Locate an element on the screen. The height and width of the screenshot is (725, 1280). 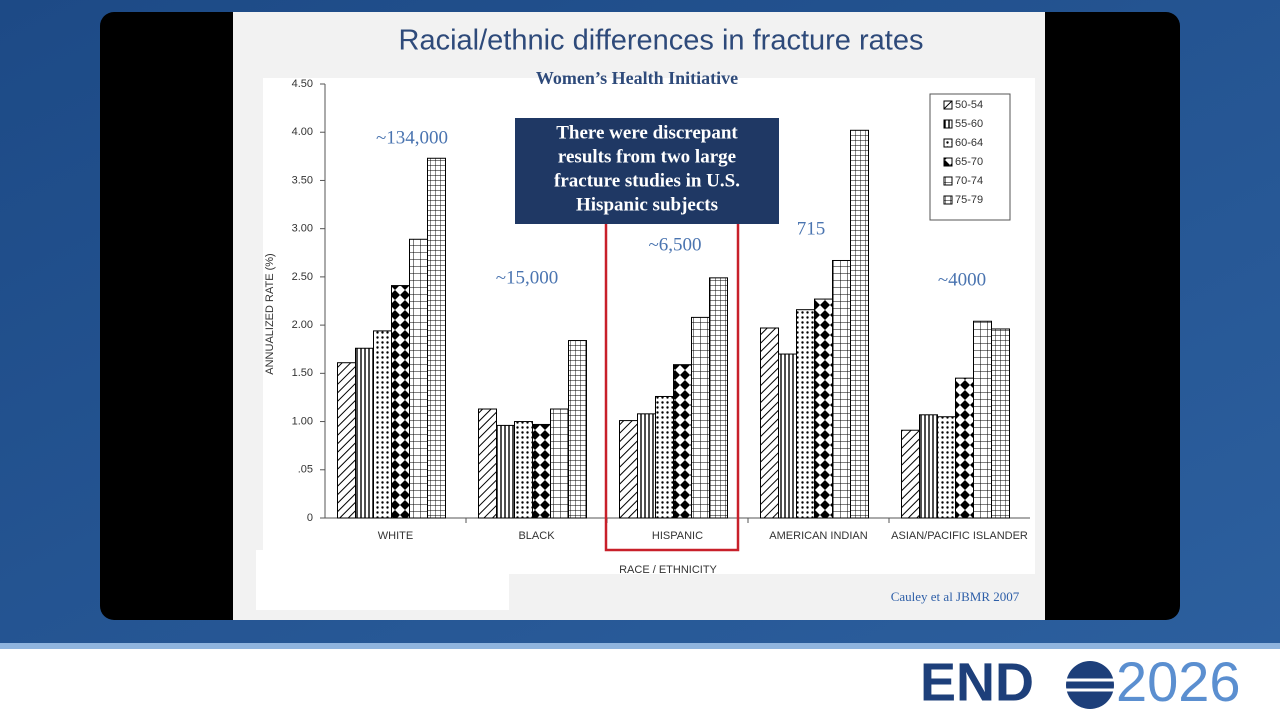
y-tick-label: .05 is located at coordinates (305, 470).